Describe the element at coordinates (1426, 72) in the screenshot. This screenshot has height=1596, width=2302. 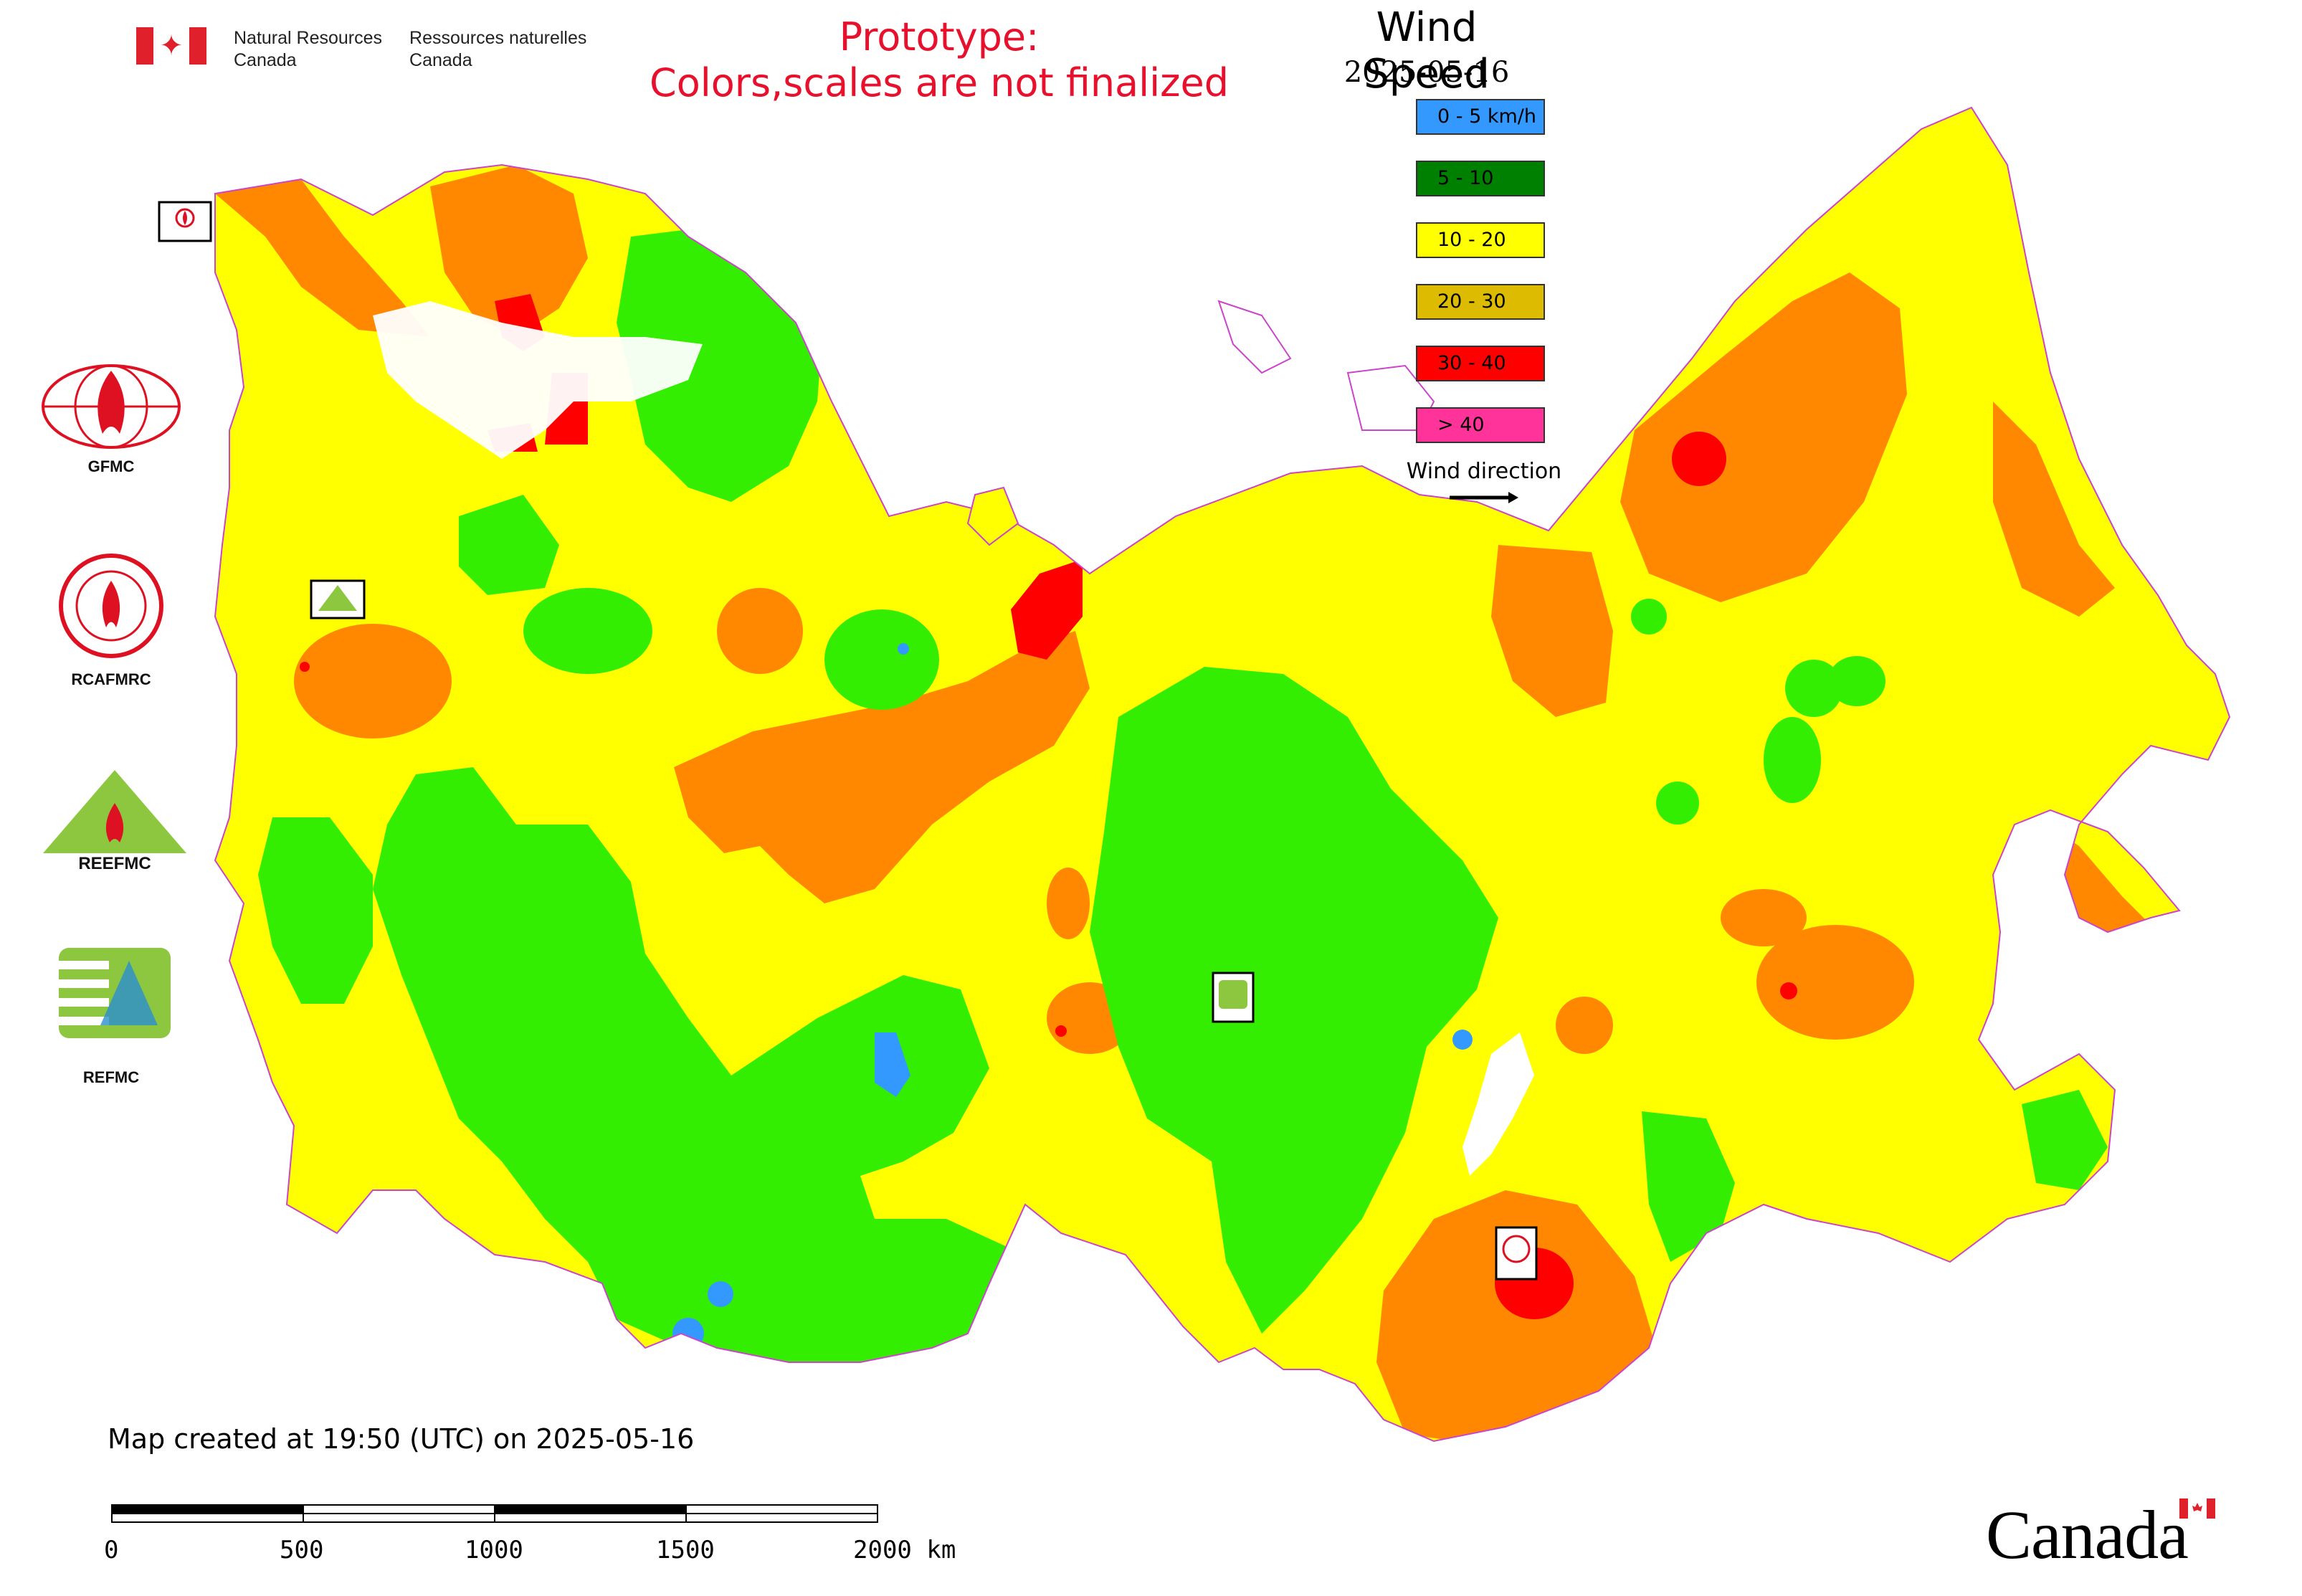
I see `legend-date: 2025-05-16` at that location.